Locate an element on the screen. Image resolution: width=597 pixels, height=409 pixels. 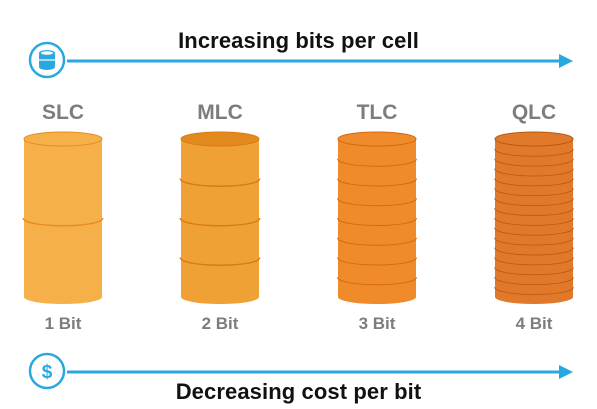
cylinder-mlc is located at coordinates (220, 217).